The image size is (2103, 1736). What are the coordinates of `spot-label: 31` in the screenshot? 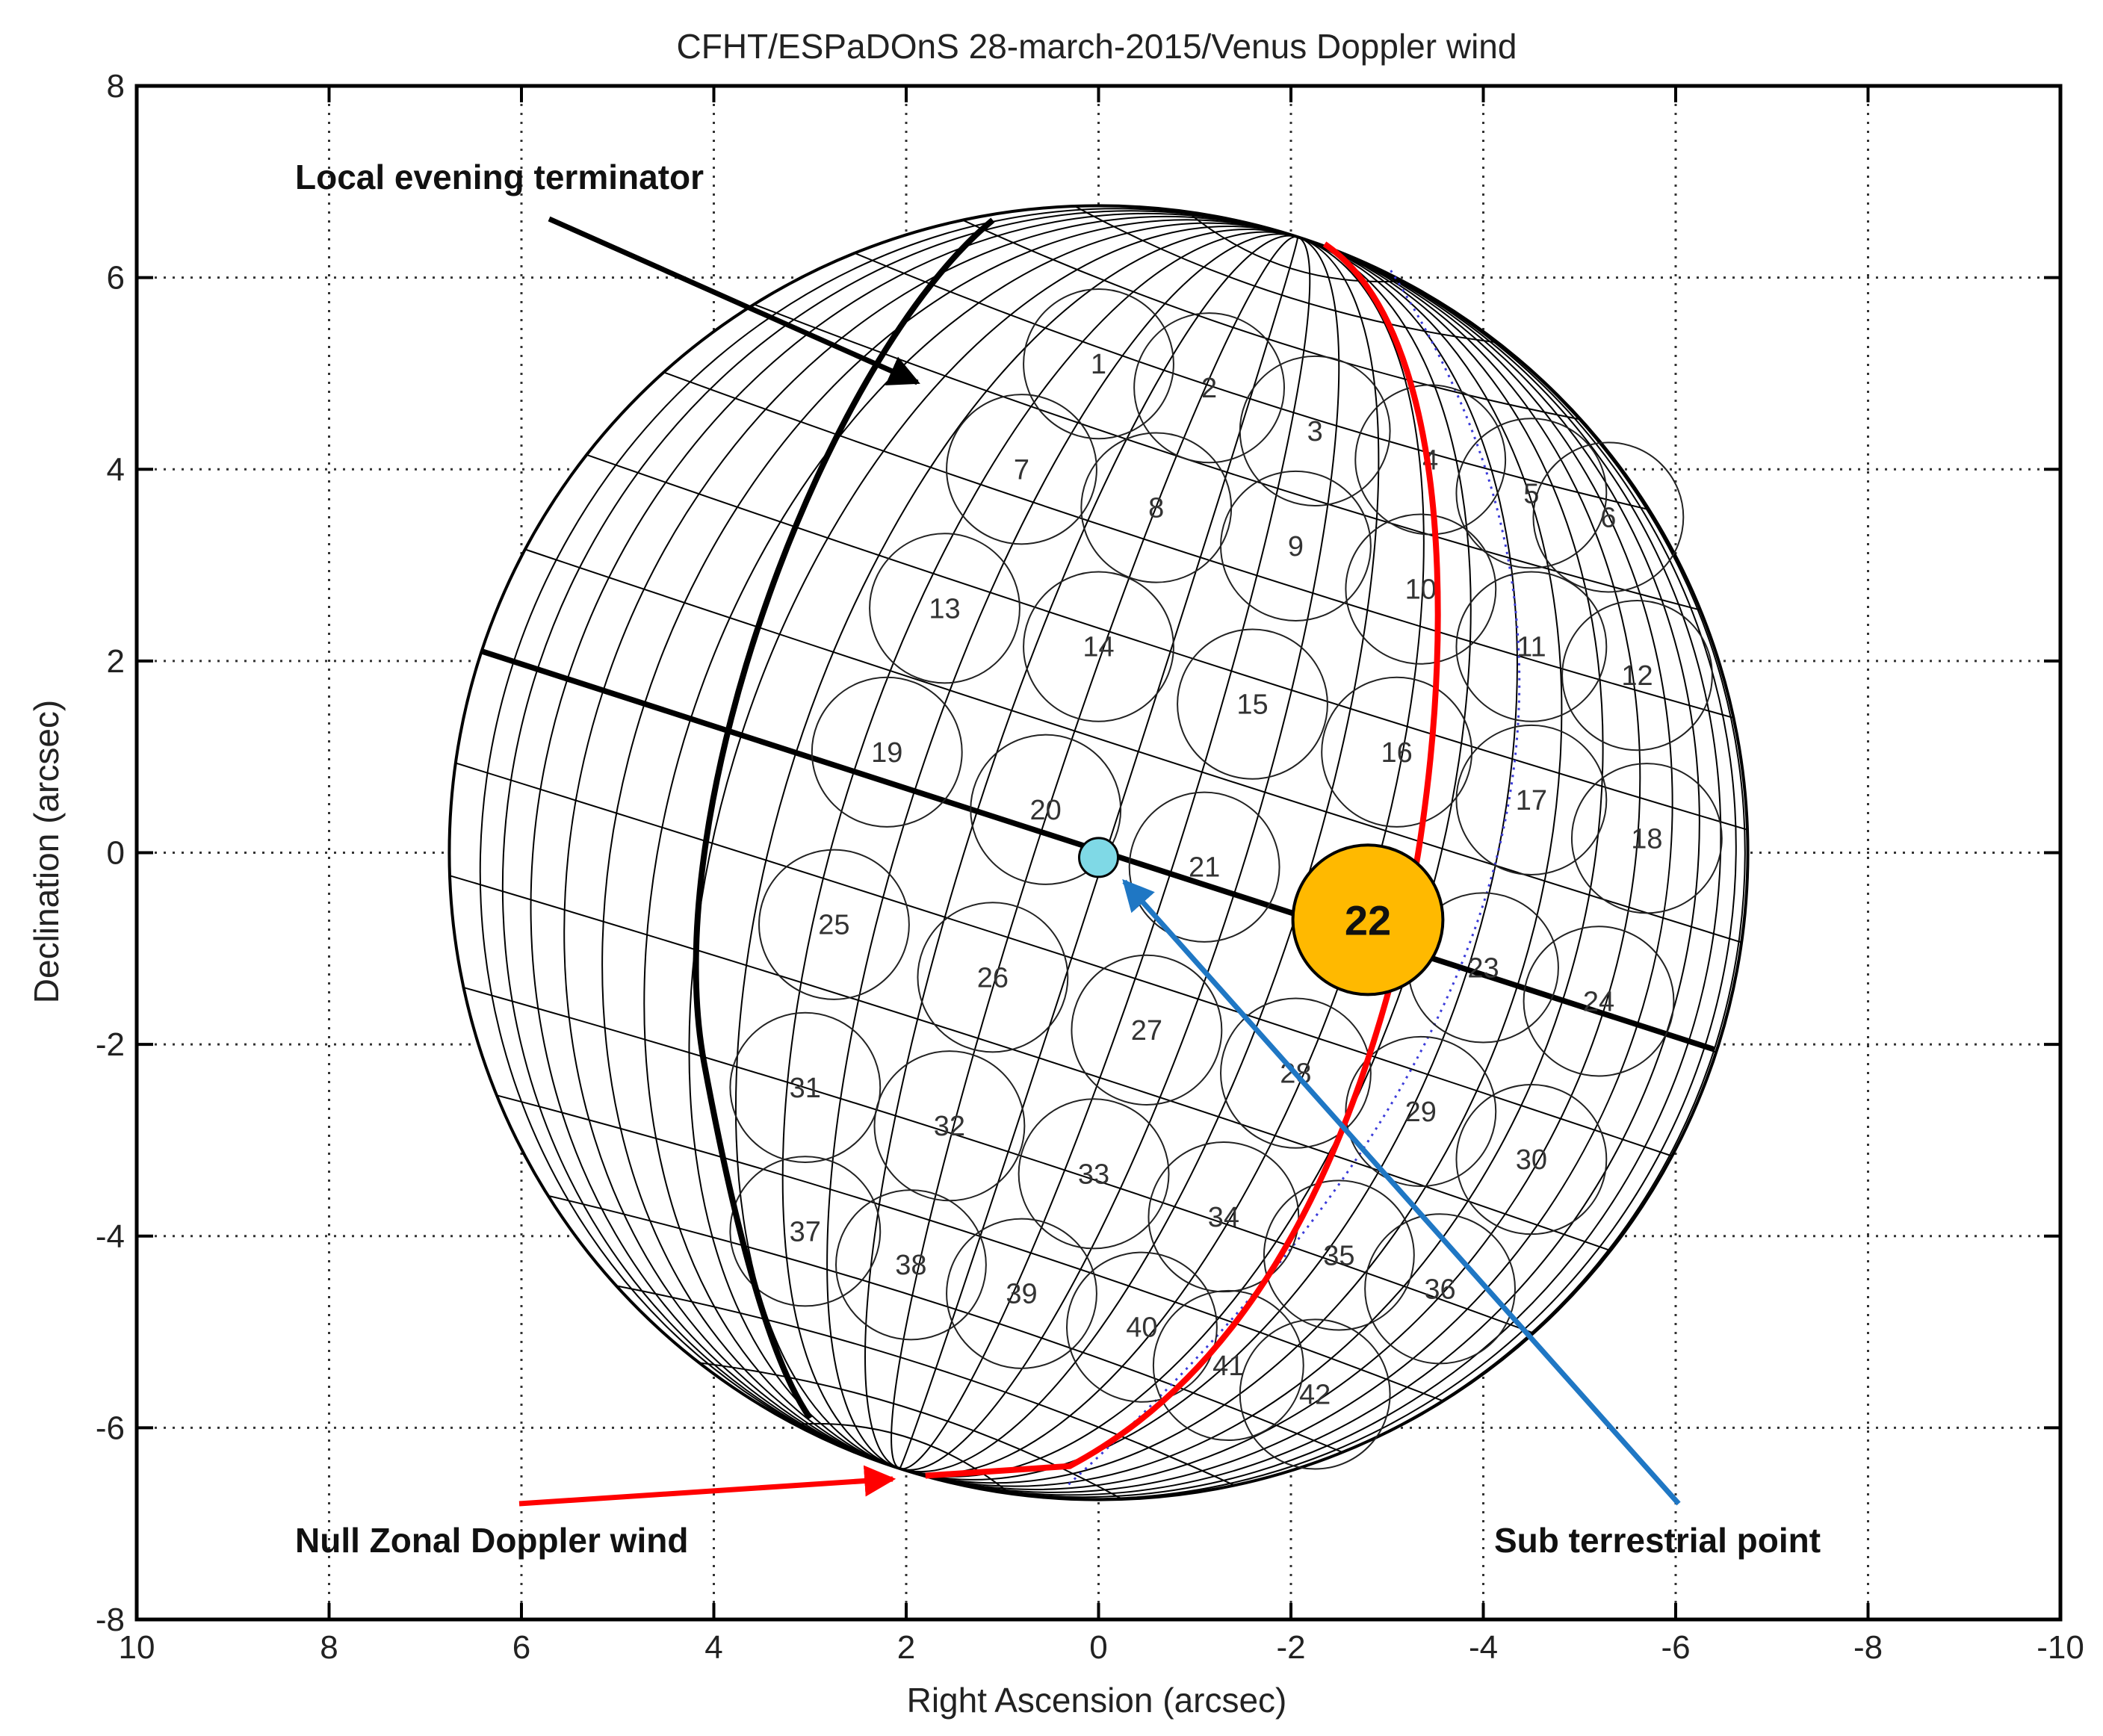 It's located at (805, 1088).